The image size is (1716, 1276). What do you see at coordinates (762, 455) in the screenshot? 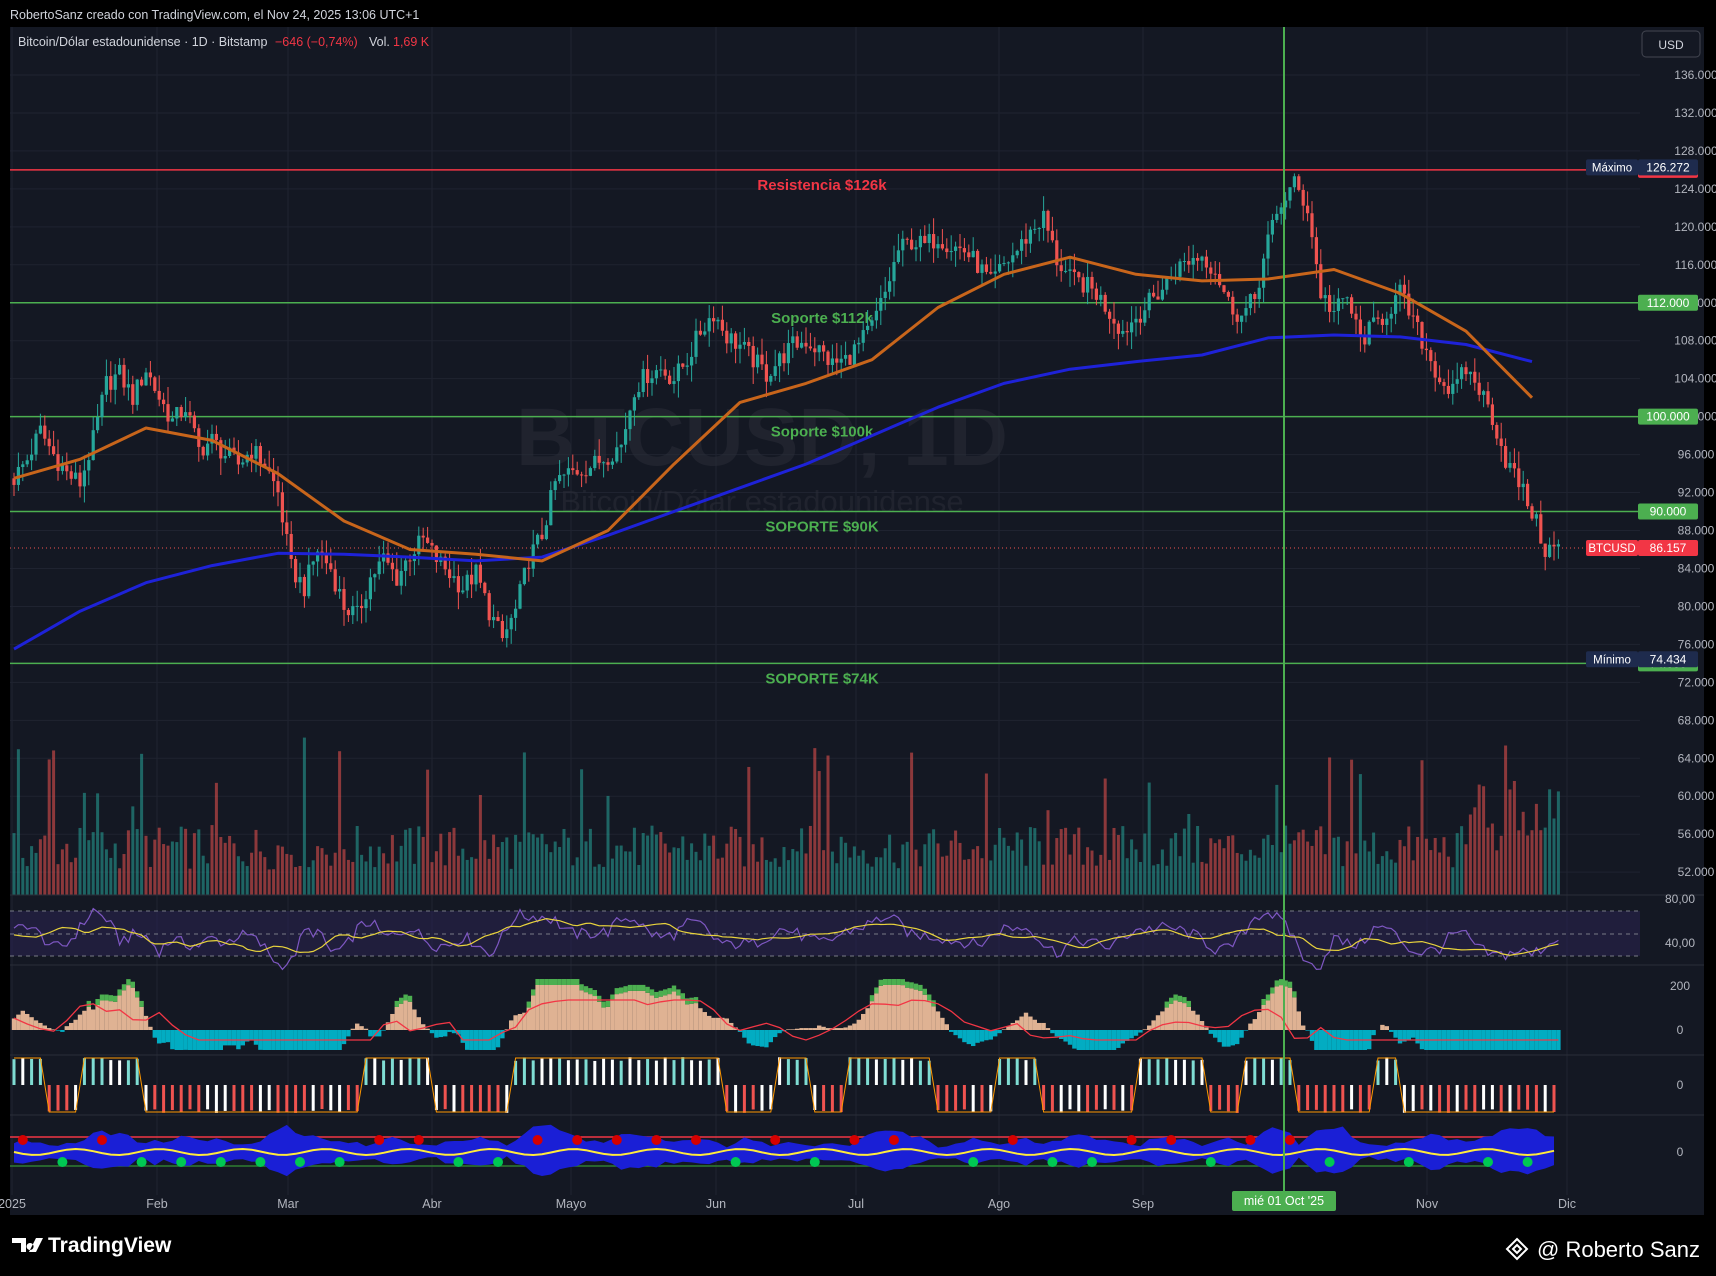
I see `symbol-watermark: BTCUSD, 1D Bitcoin/Dólar estadounidense` at bounding box center [762, 455].